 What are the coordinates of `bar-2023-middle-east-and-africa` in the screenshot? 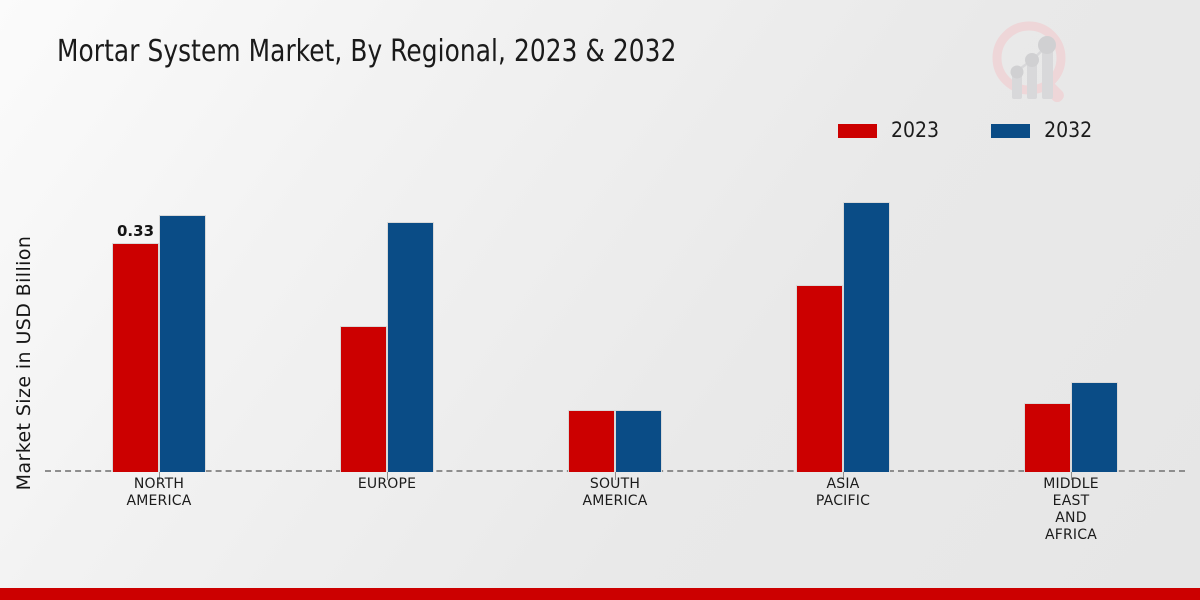 It's located at (1047, 437).